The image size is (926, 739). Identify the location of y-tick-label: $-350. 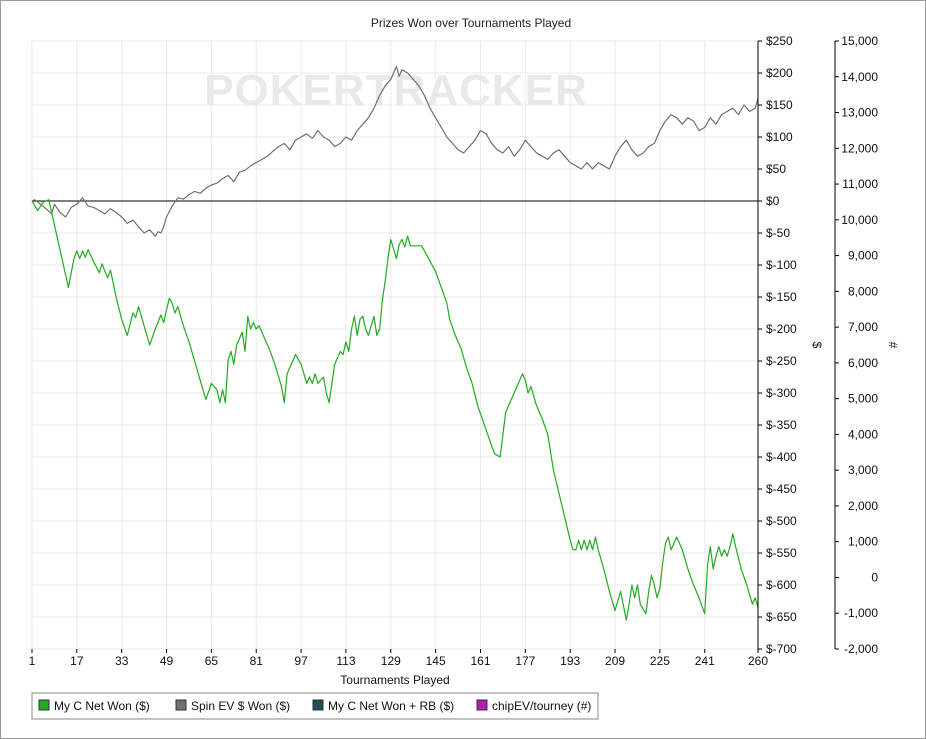
(781, 425).